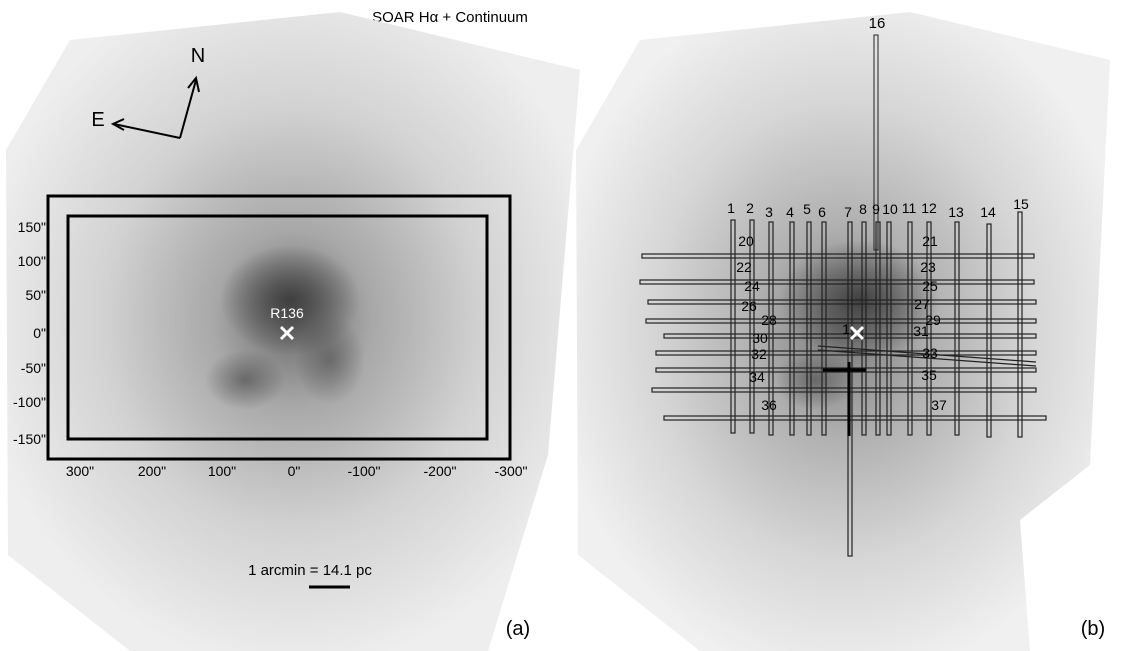  What do you see at coordinates (807, 209) in the screenshot?
I see `slit-label: 5` at bounding box center [807, 209].